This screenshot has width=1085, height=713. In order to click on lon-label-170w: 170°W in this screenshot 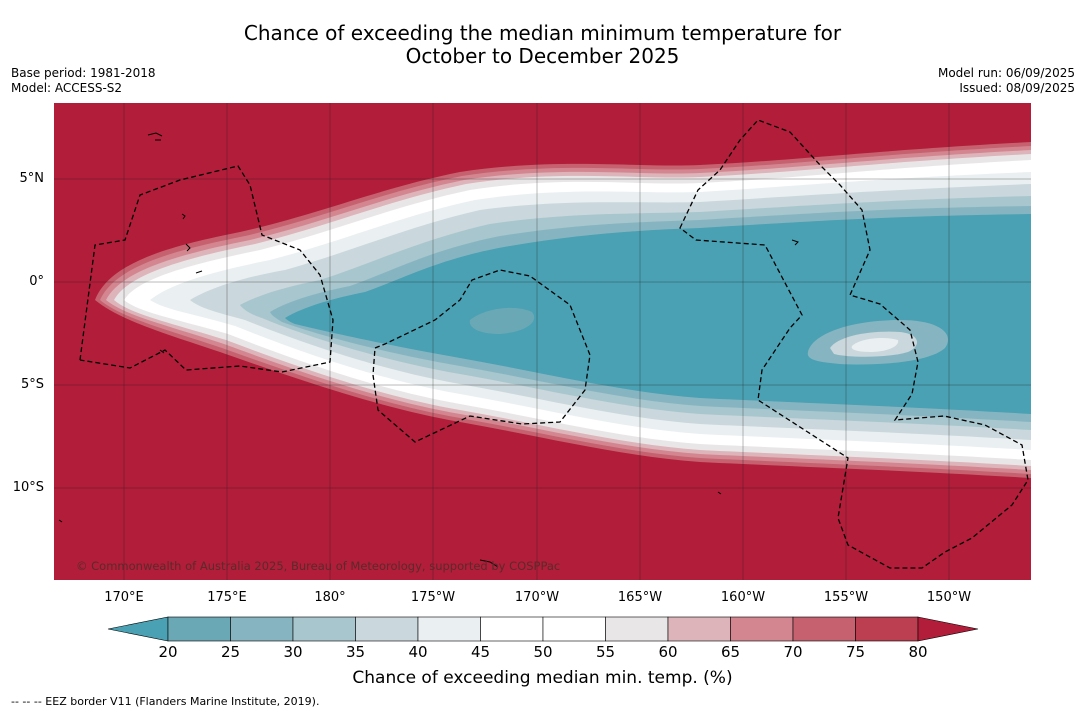, I will do `click(537, 597)`.